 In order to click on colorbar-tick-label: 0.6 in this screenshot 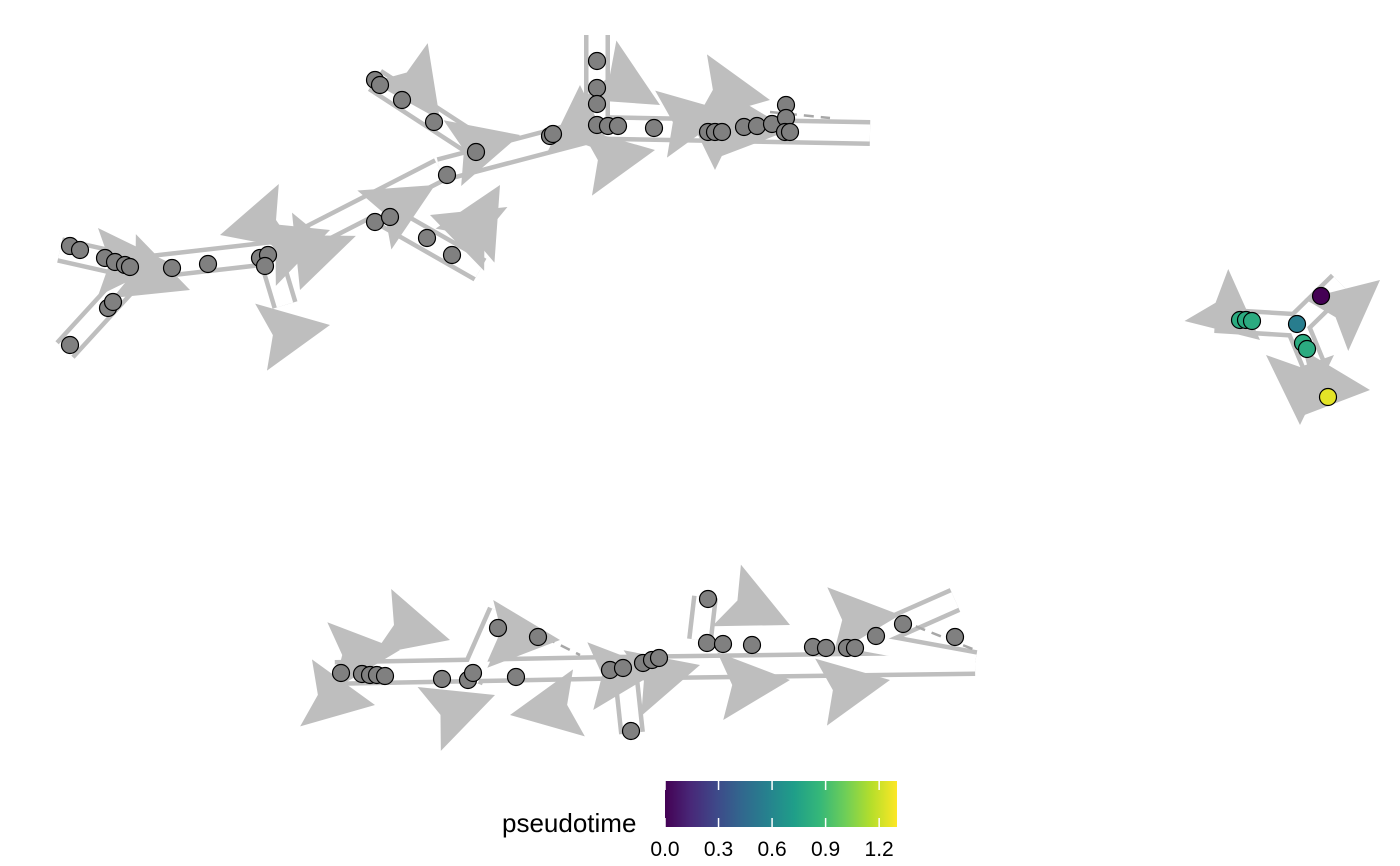, I will do `click(772, 849)`.